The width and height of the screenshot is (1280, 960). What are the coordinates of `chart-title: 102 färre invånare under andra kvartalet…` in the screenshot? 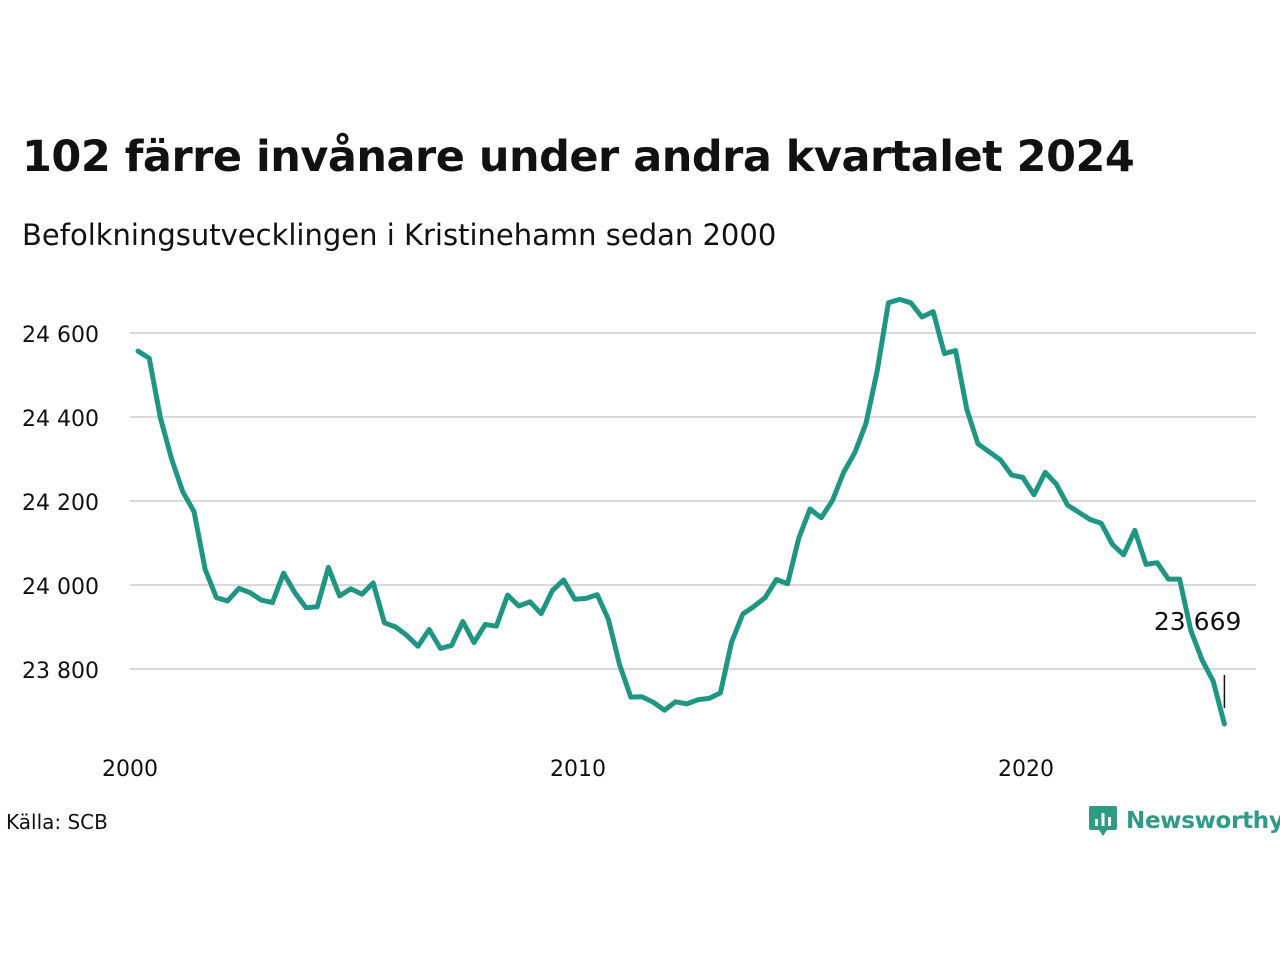 It's located at (578, 157).